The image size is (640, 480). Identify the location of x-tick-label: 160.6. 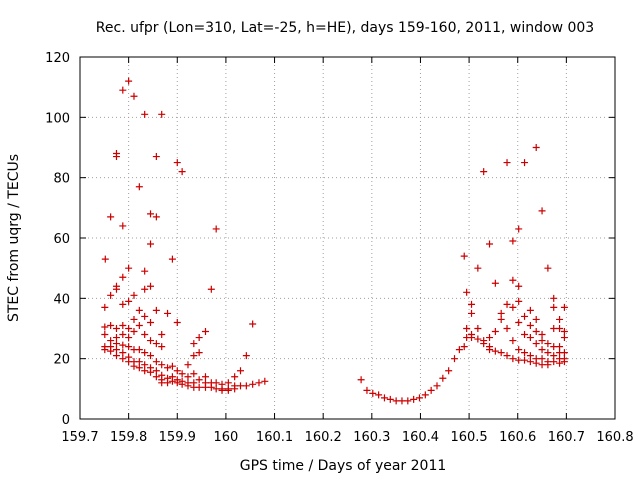
(517, 437).